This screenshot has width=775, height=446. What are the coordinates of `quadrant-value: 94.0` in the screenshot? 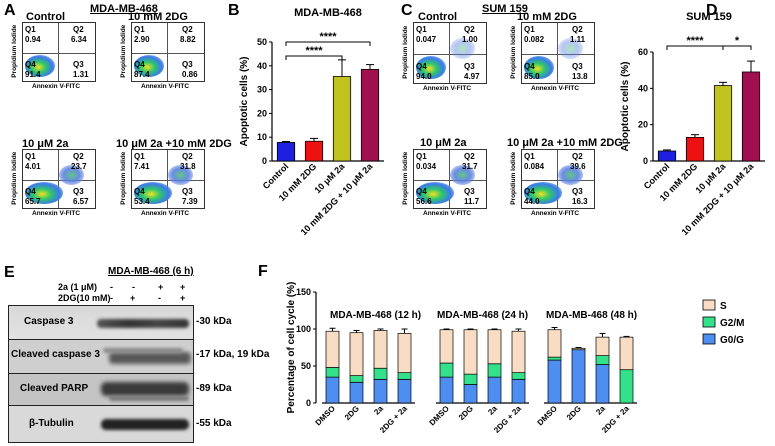 It's located at (424, 76).